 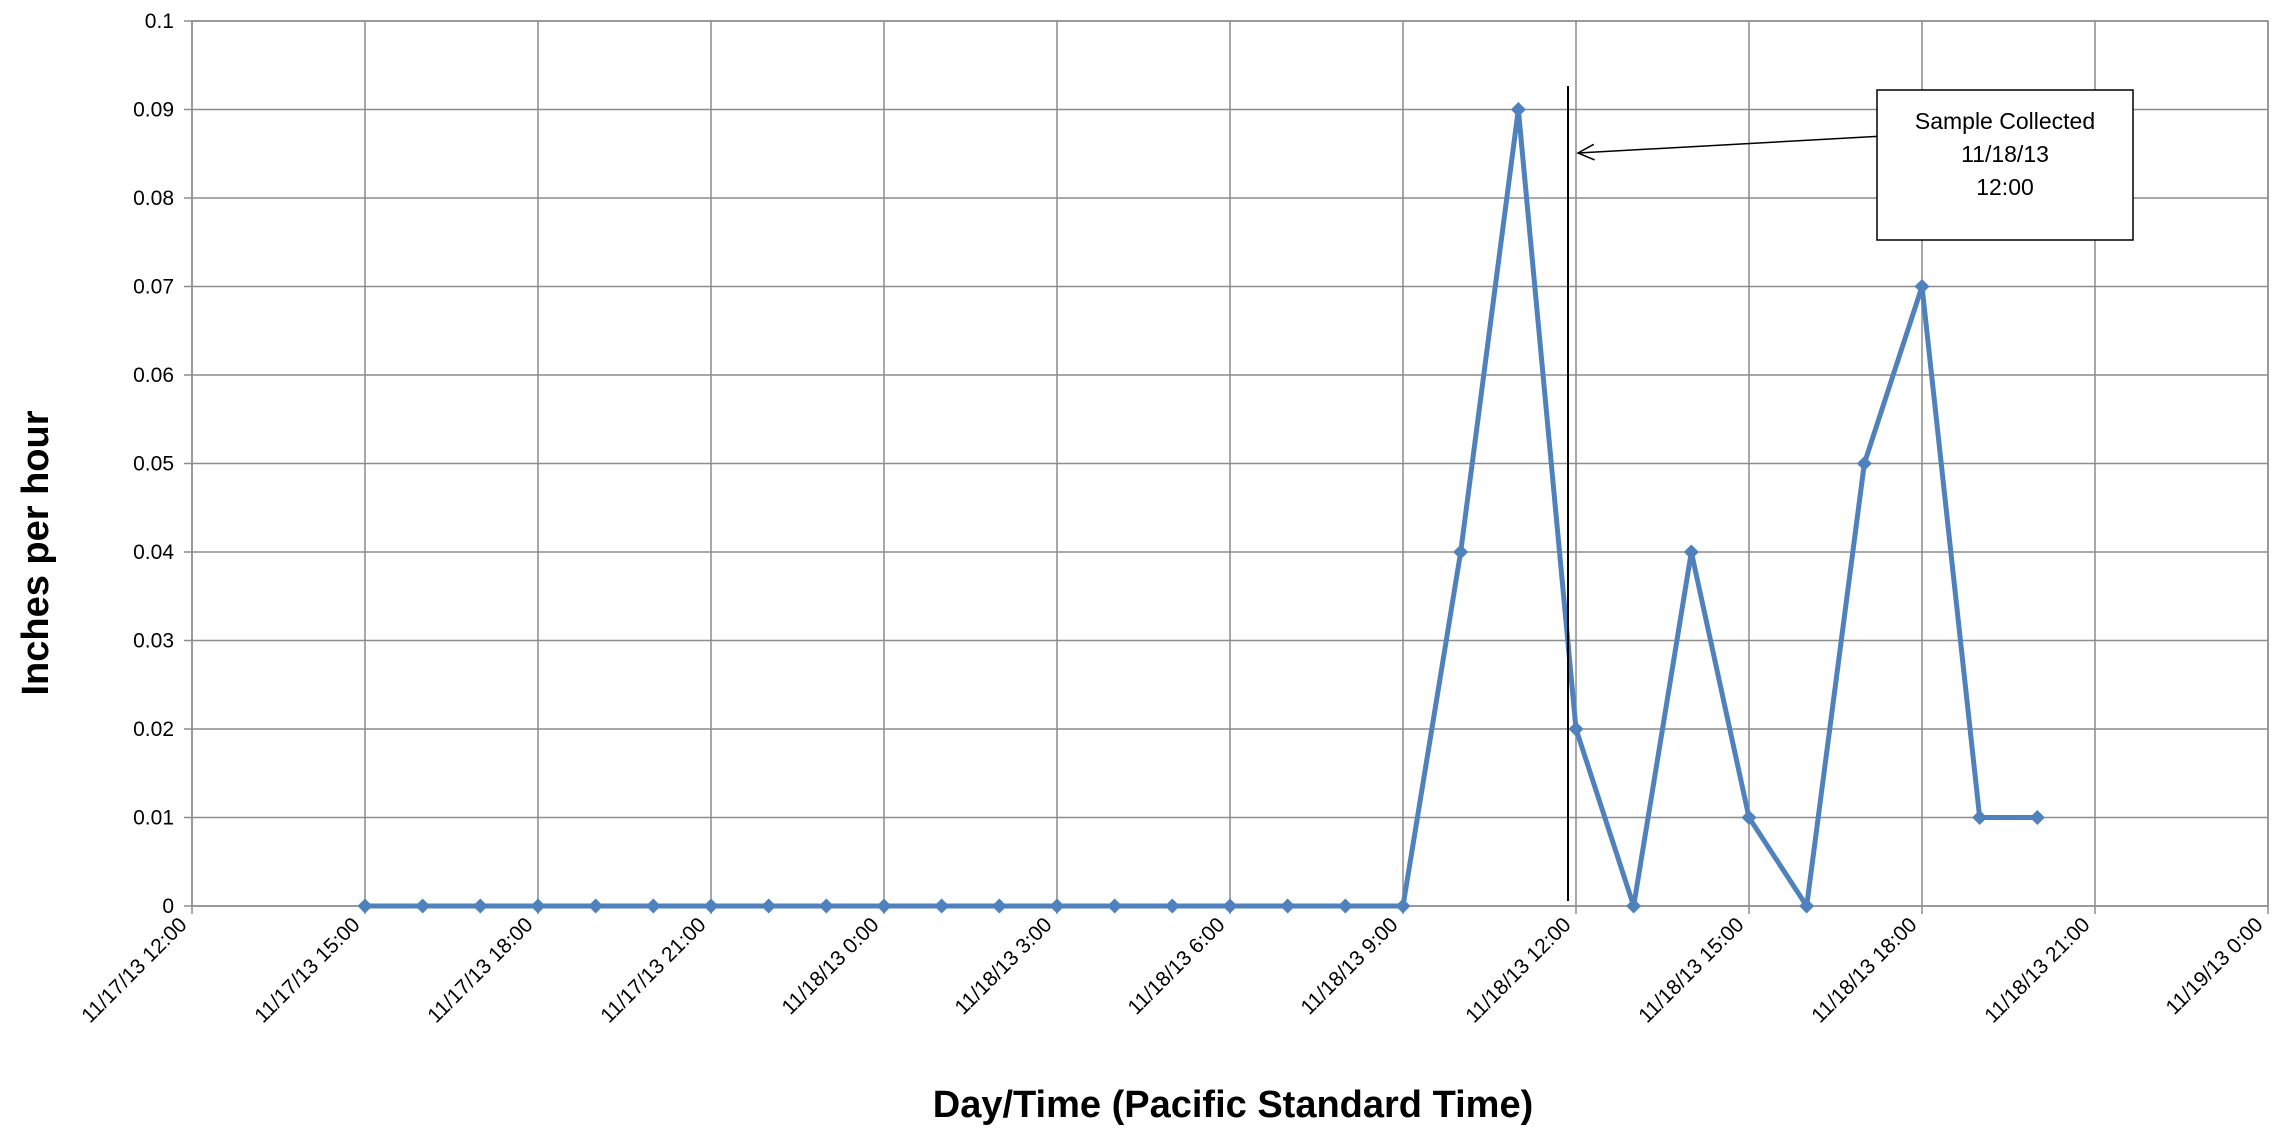 I want to click on annotation-text-line: 11/18/13, so click(x=2005, y=154).